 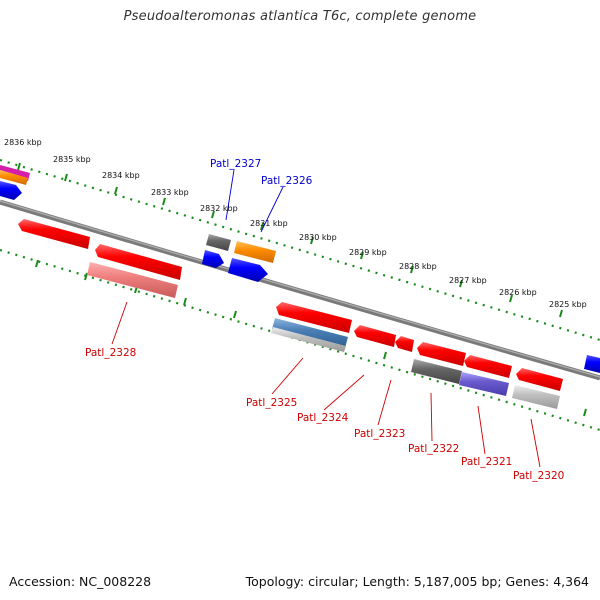 I want to click on gene-label: Patl_2320, so click(x=538, y=476).